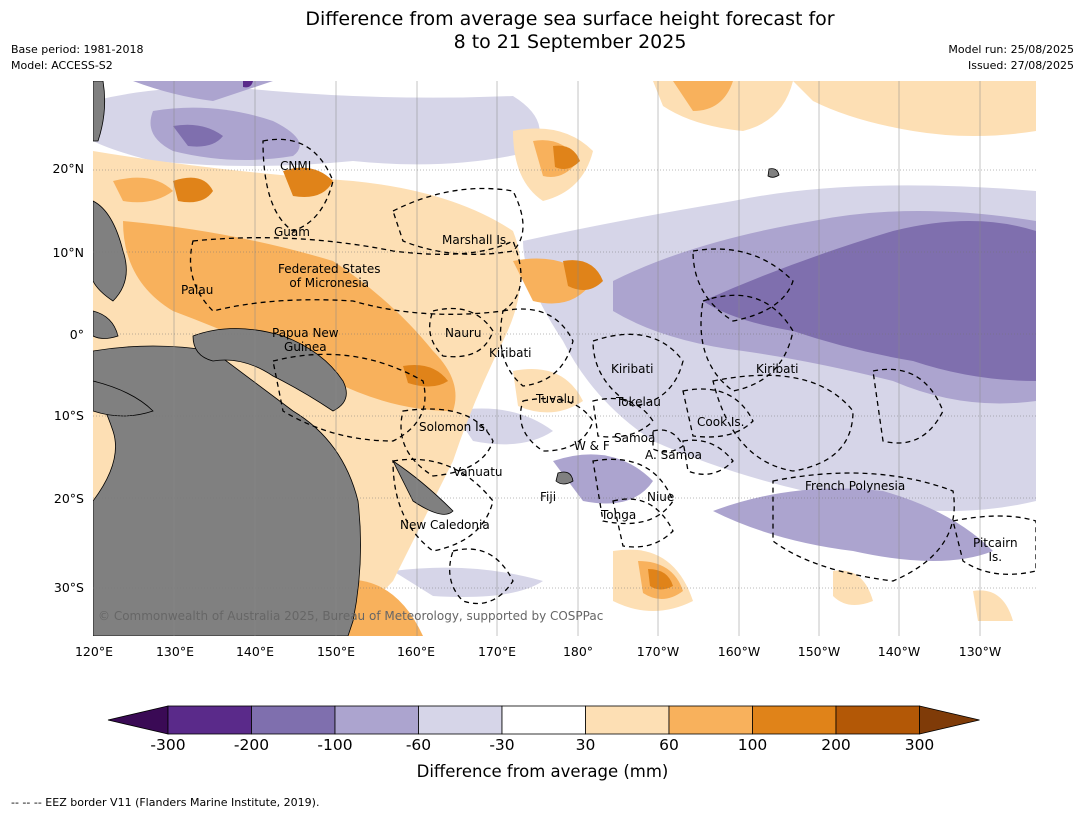  What do you see at coordinates (168, 745) in the screenshot?
I see `colorbar-tick-label: -300` at bounding box center [168, 745].